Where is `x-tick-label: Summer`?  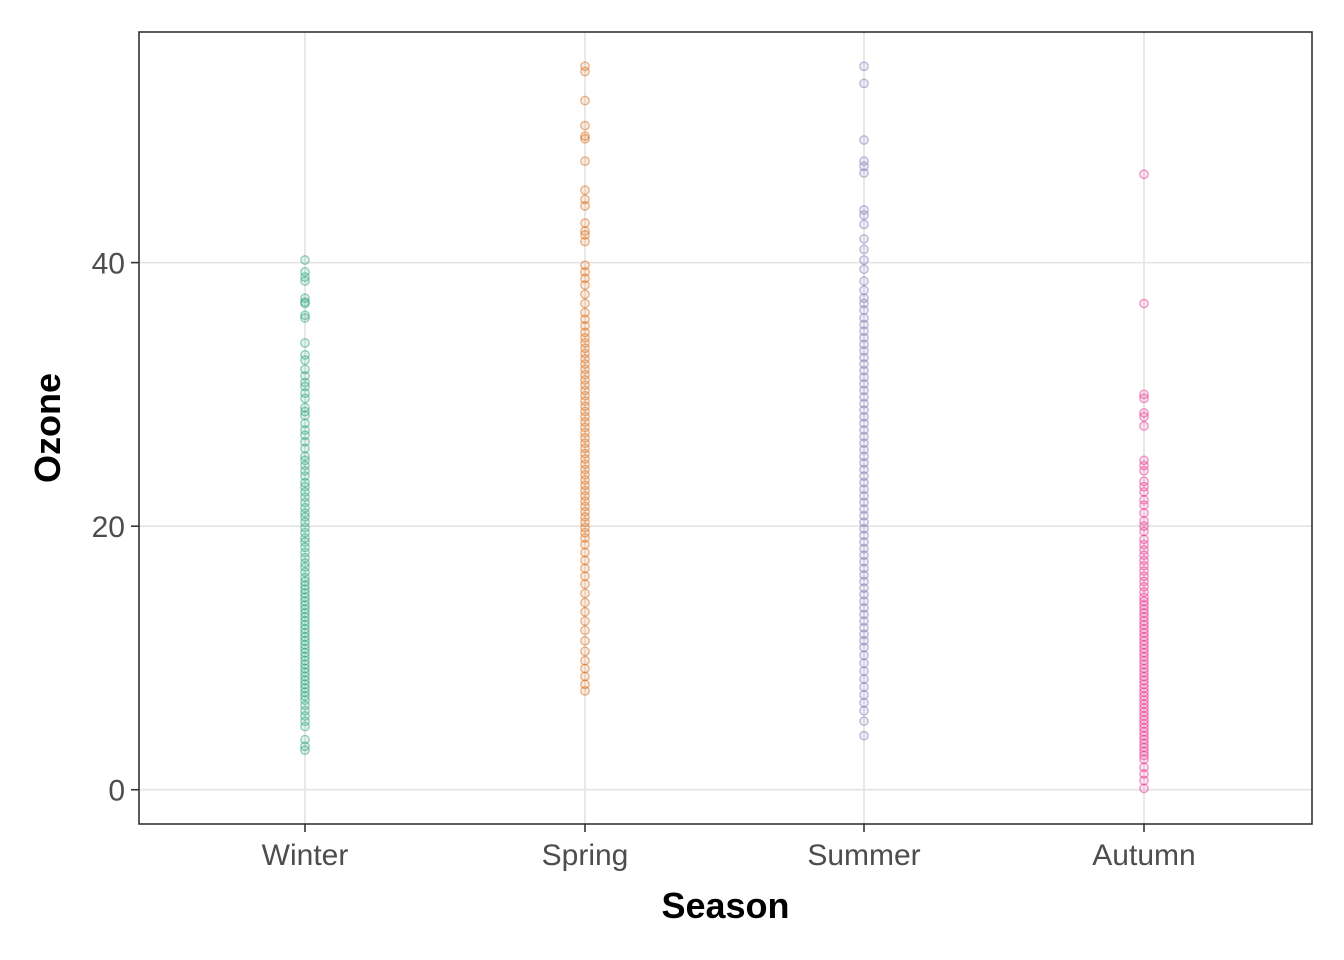
x-tick-label: Summer is located at coordinates (863, 855).